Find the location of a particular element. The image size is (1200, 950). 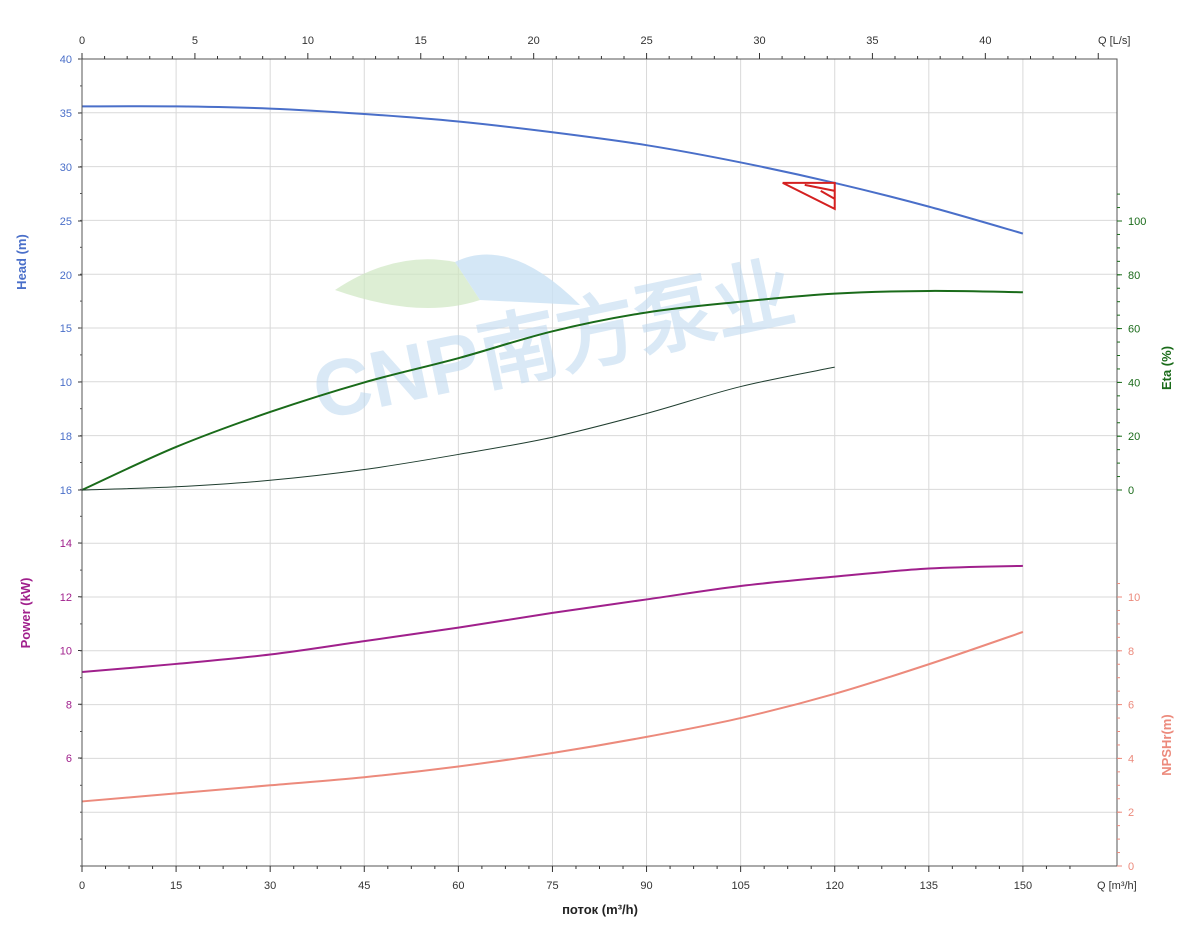

x-bottom-unit-label: Q [m³/h] is located at coordinates (1117, 886).